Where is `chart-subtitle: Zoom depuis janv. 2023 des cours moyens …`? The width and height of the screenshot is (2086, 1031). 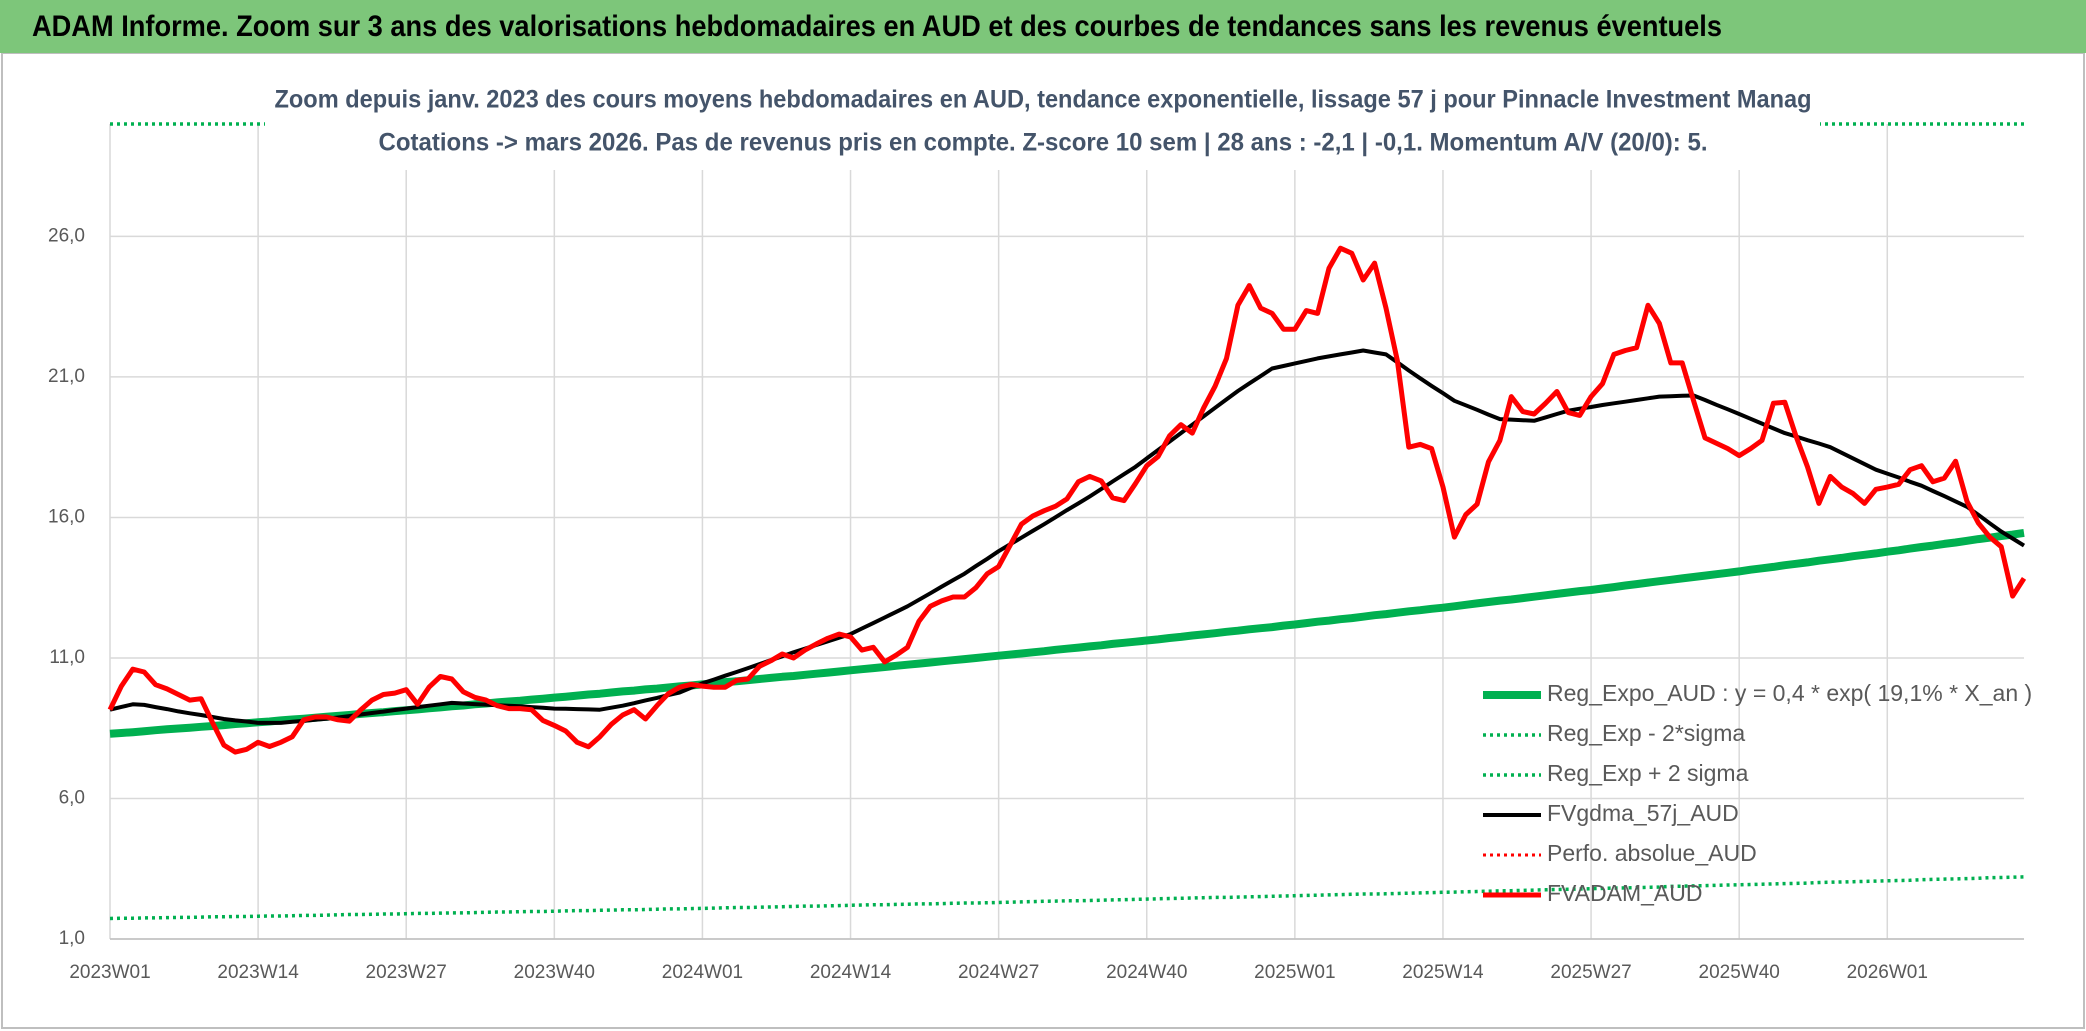
chart-subtitle: Zoom depuis janv. 2023 des cours moyens … is located at coordinates (1043, 100).